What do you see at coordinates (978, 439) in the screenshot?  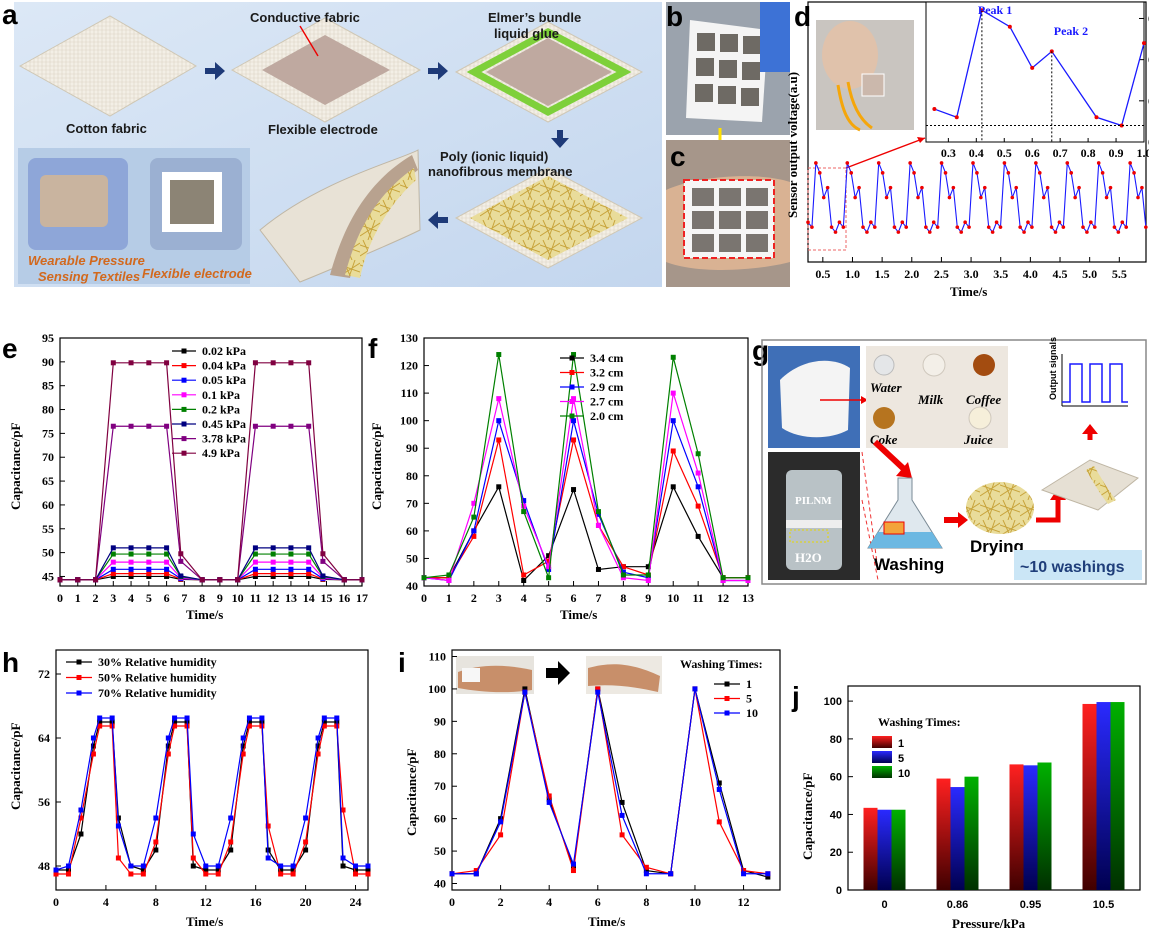 I see `liquid-juice: Juice` at bounding box center [978, 439].